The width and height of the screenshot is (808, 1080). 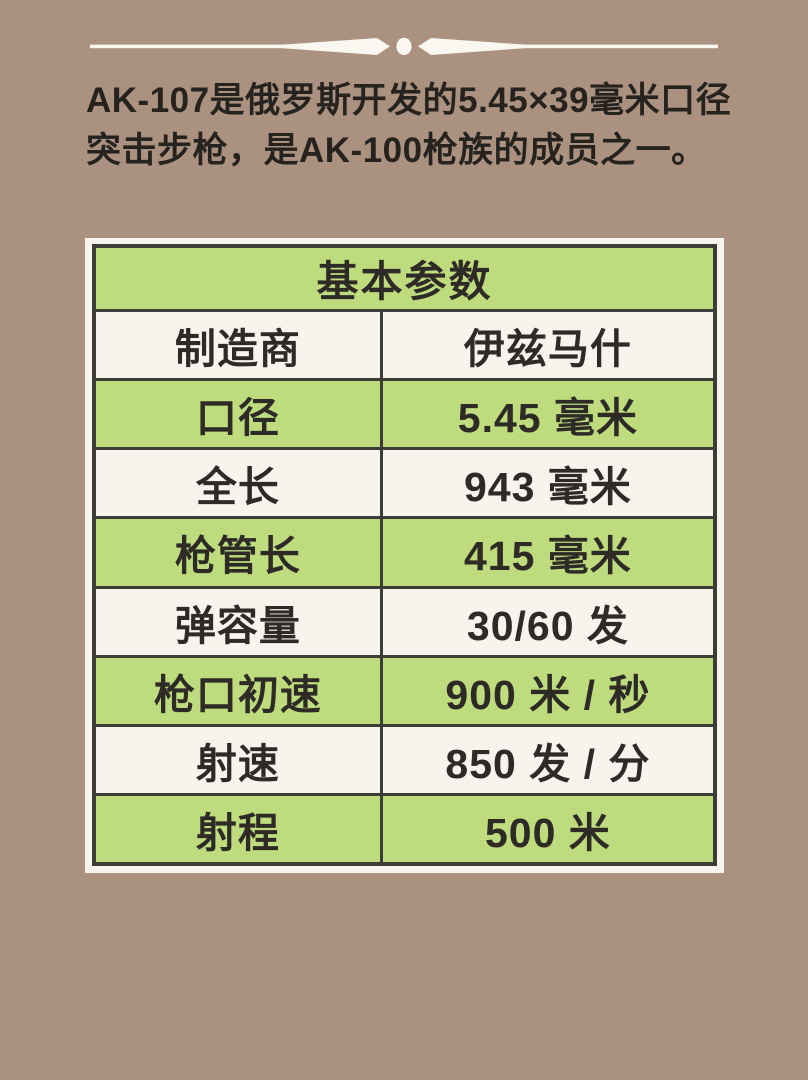 I want to click on table-row-effective-range: 射程 500 米, so click(x=404, y=827).